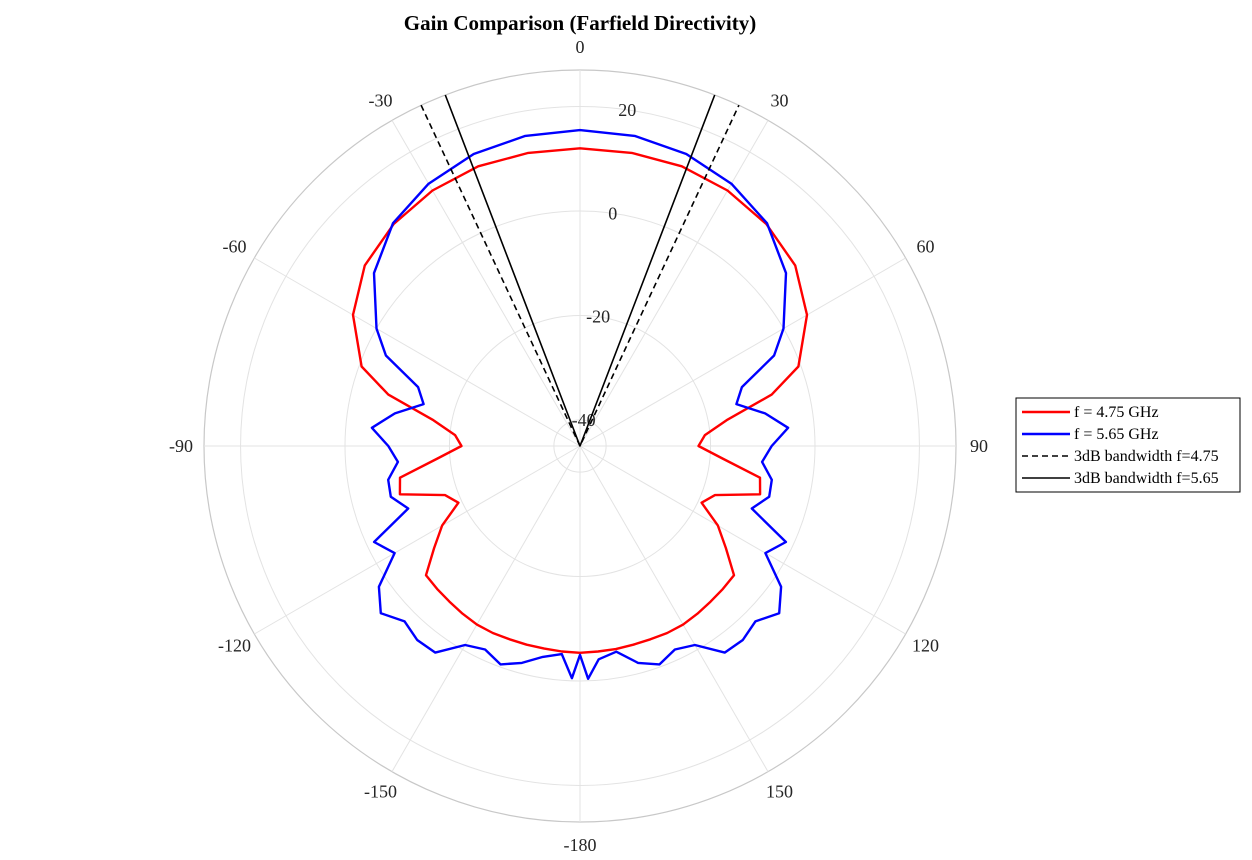  Describe the element at coordinates (598, 317) in the screenshot. I see `r-tick-label: -20` at that location.